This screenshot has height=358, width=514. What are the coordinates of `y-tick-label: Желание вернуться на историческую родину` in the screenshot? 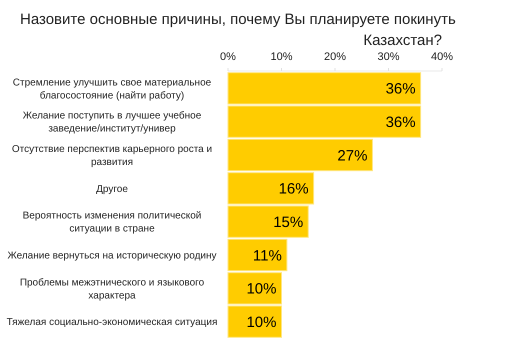 It's located at (112, 256).